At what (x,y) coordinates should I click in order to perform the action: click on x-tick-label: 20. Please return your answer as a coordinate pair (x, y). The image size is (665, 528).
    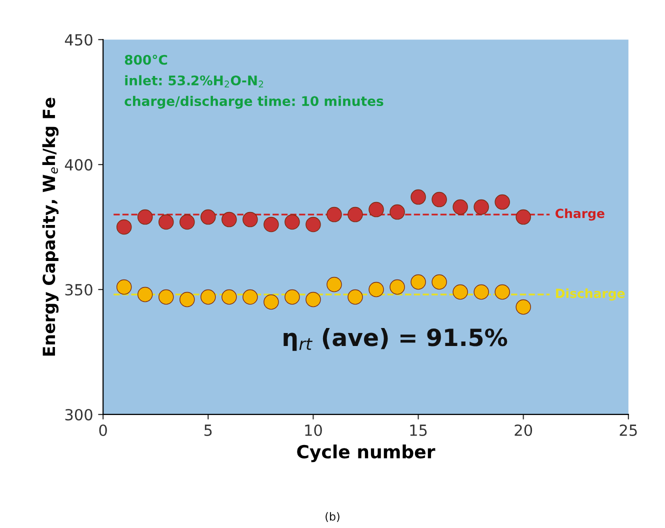
    Looking at the image, I should click on (523, 430).